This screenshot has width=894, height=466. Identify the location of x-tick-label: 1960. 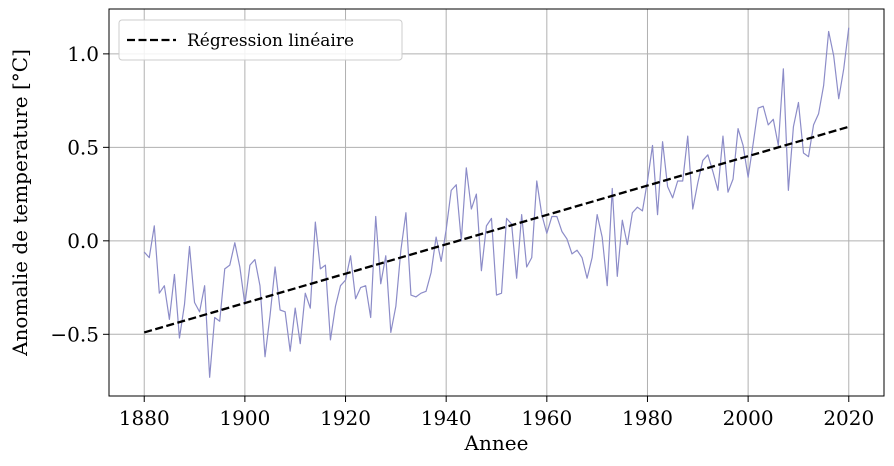
(546, 418).